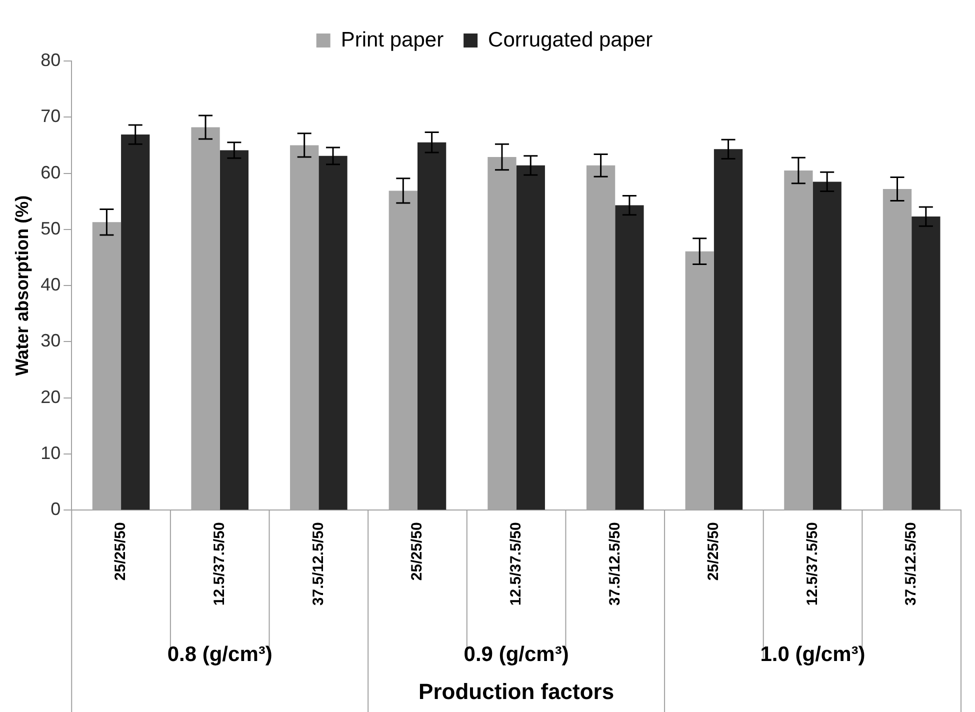 This screenshot has height=712, width=975. I want to click on text: 0.9 (g/cm³), so click(516, 654).